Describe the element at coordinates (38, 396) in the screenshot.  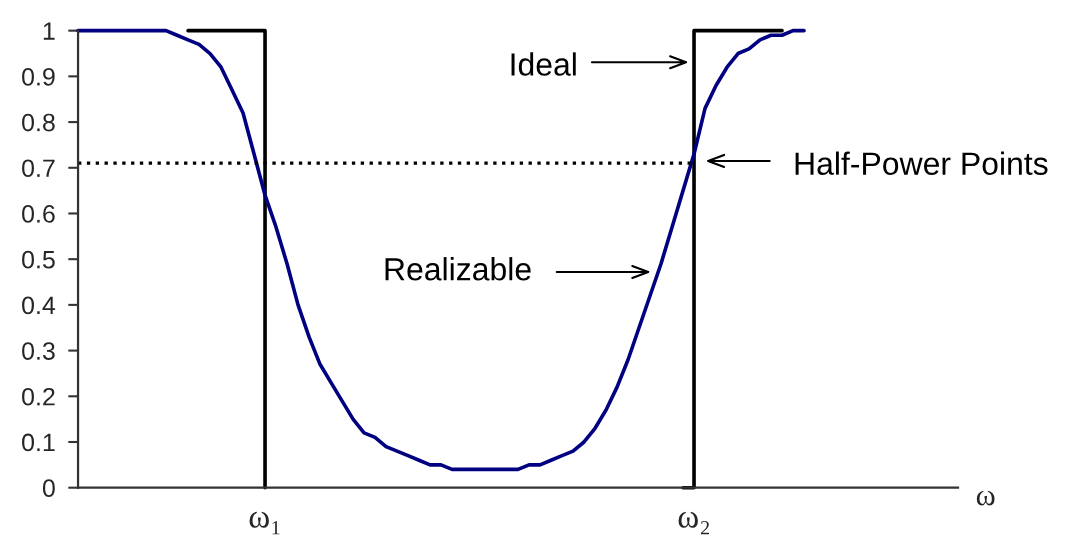
I see `y-tick-label: 0.2` at that location.